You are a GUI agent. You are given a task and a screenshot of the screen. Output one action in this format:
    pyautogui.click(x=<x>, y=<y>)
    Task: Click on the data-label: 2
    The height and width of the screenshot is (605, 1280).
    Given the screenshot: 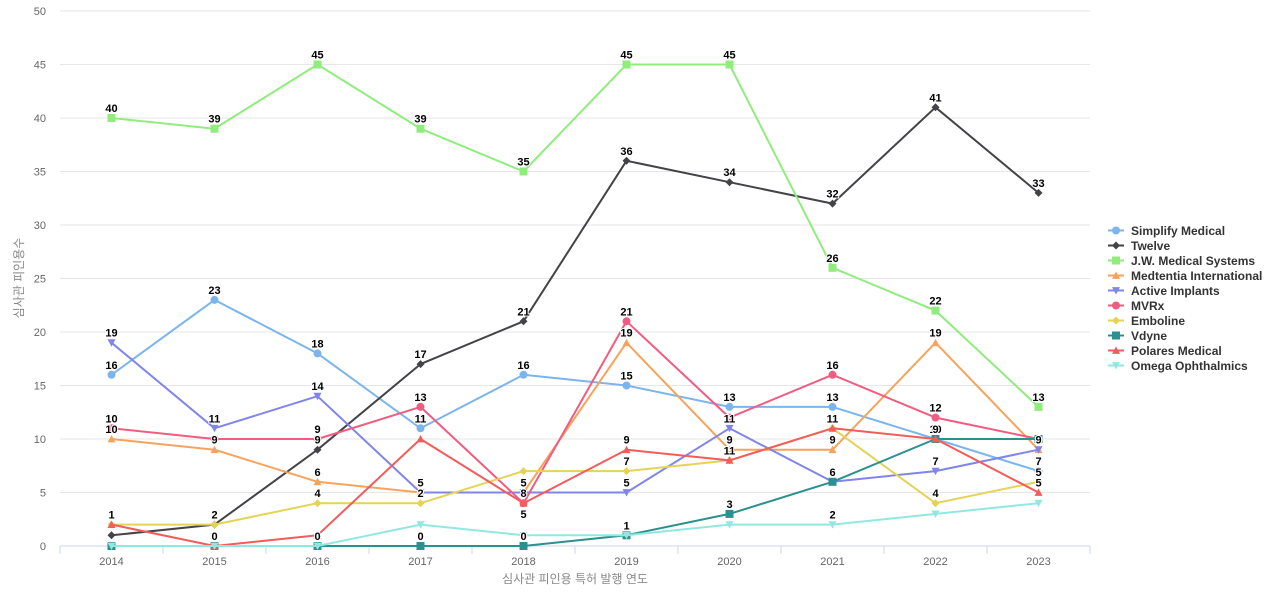 What is the action you would take?
    pyautogui.click(x=214, y=516)
    